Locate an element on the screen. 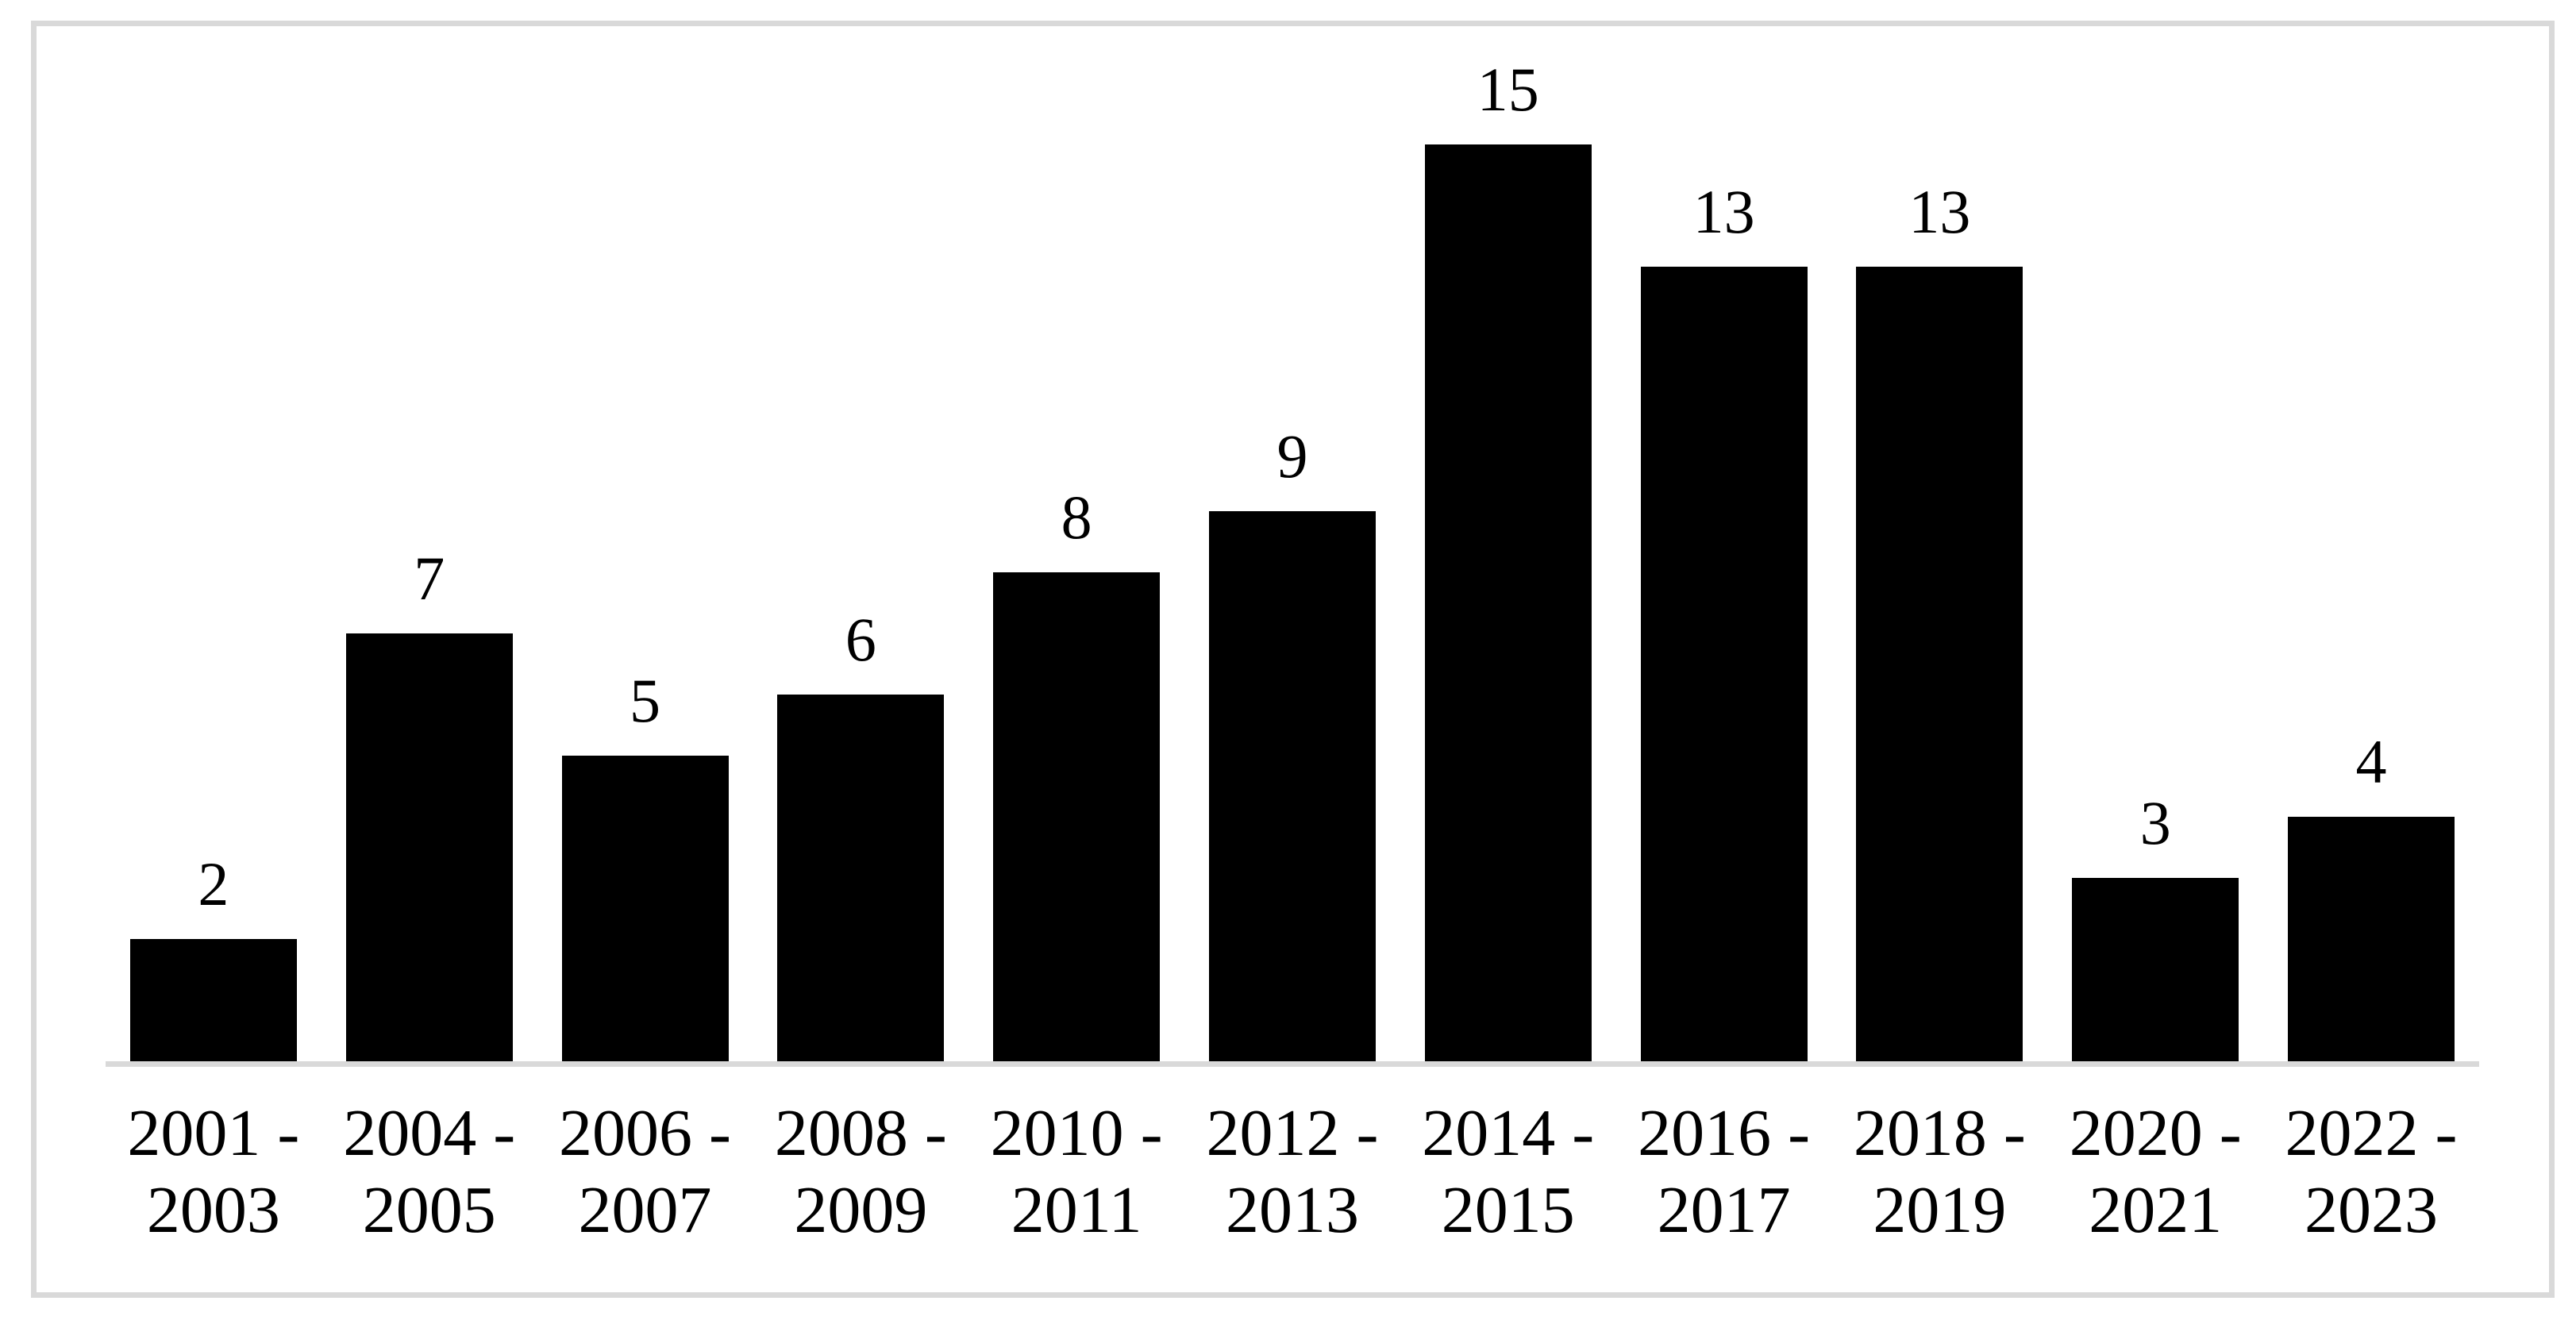 Image resolution: width=2576 pixels, height=1324 pixels. x-axis-label-2004-2005: 2004 -2005 is located at coordinates (429, 1172).